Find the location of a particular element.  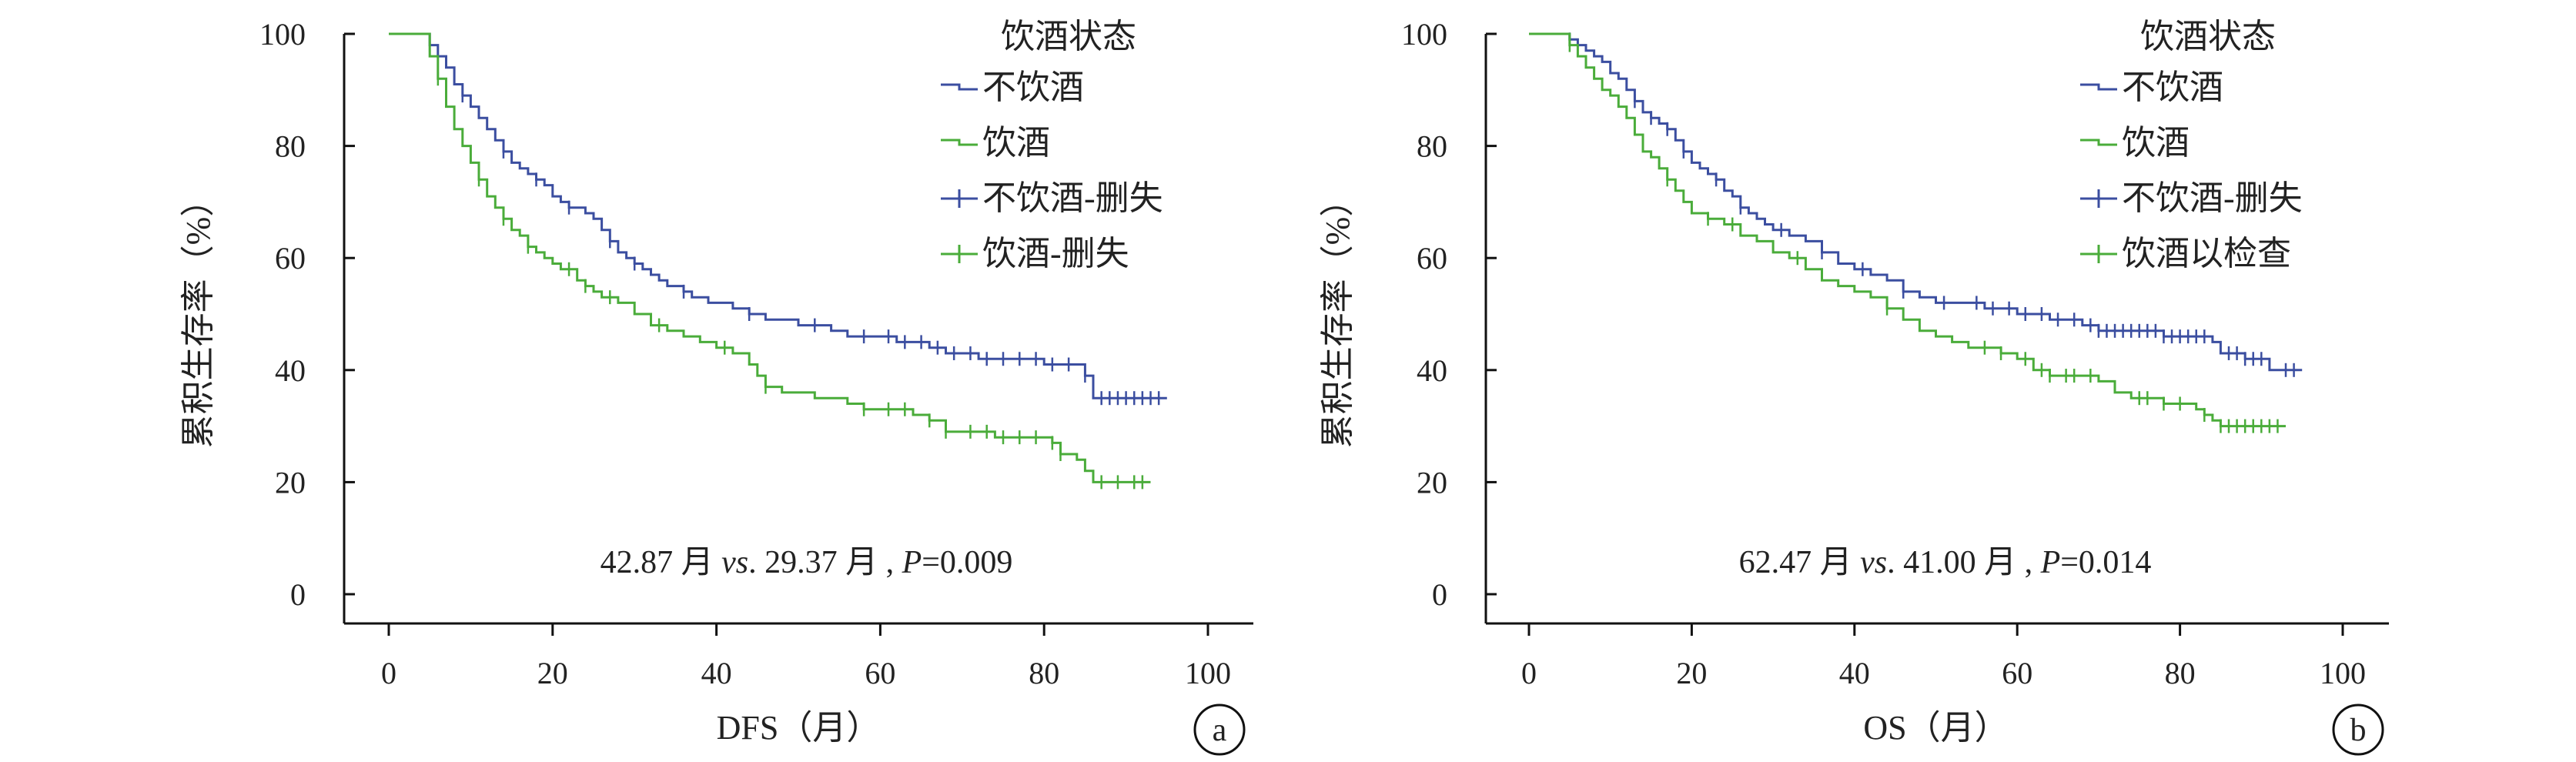

panel-b-x-axis-title: OS（月） is located at coordinates (1935, 728).